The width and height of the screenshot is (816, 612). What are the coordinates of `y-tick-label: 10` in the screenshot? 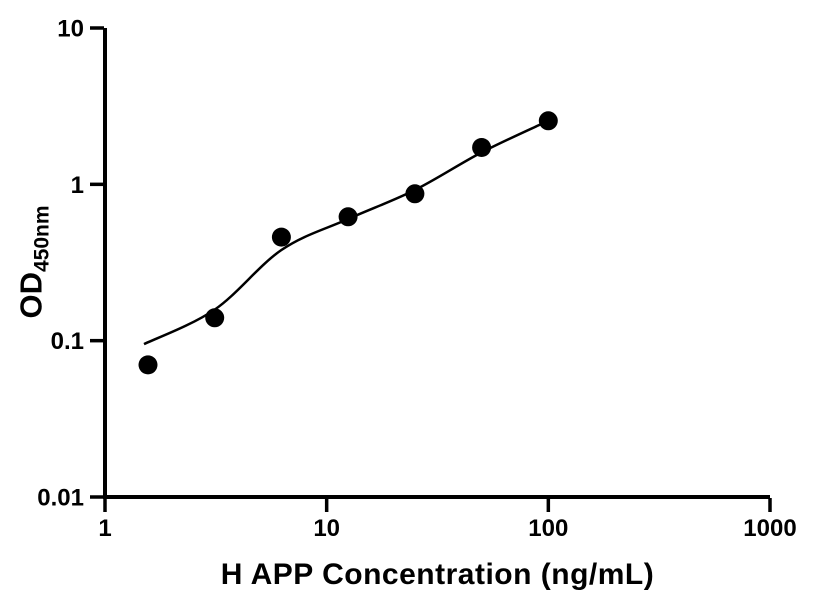 It's located at (70, 29).